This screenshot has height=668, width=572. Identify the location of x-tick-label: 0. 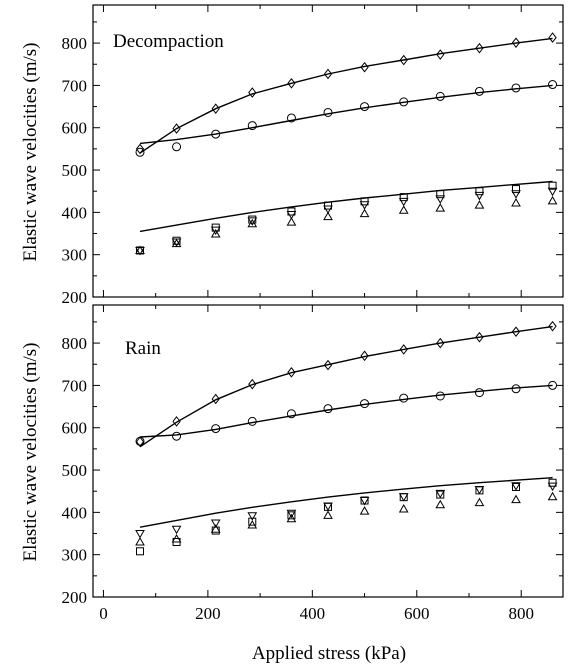
(103, 613).